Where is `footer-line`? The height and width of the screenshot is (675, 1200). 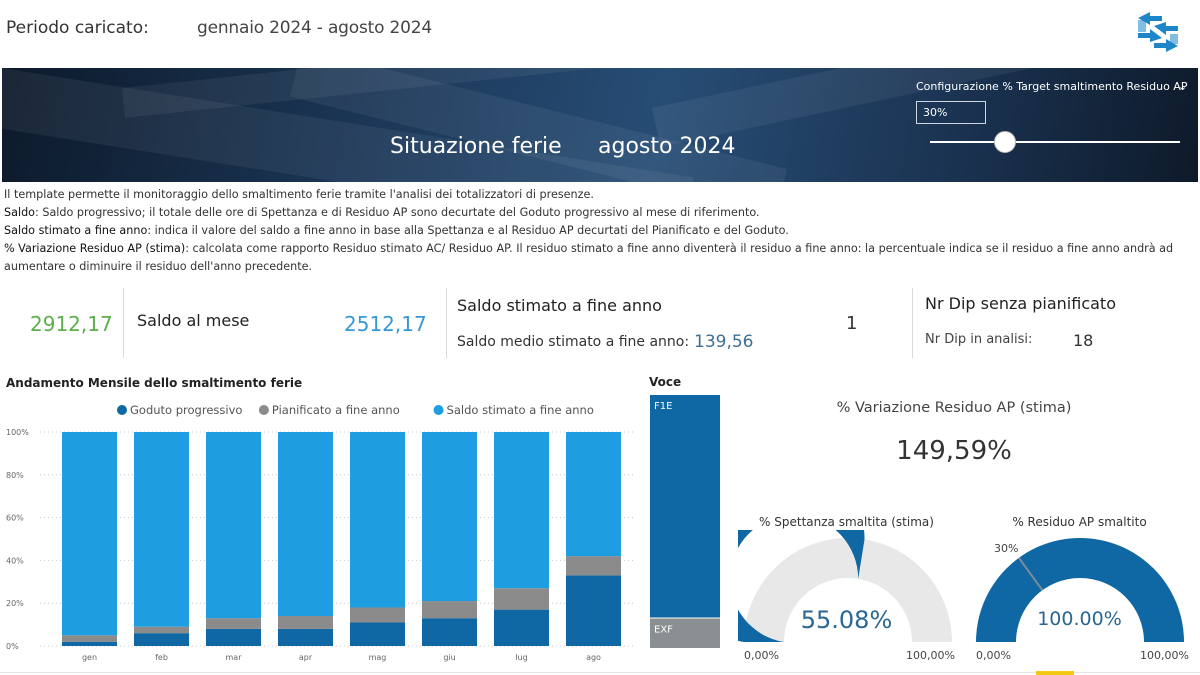
footer-line is located at coordinates (600, 672).